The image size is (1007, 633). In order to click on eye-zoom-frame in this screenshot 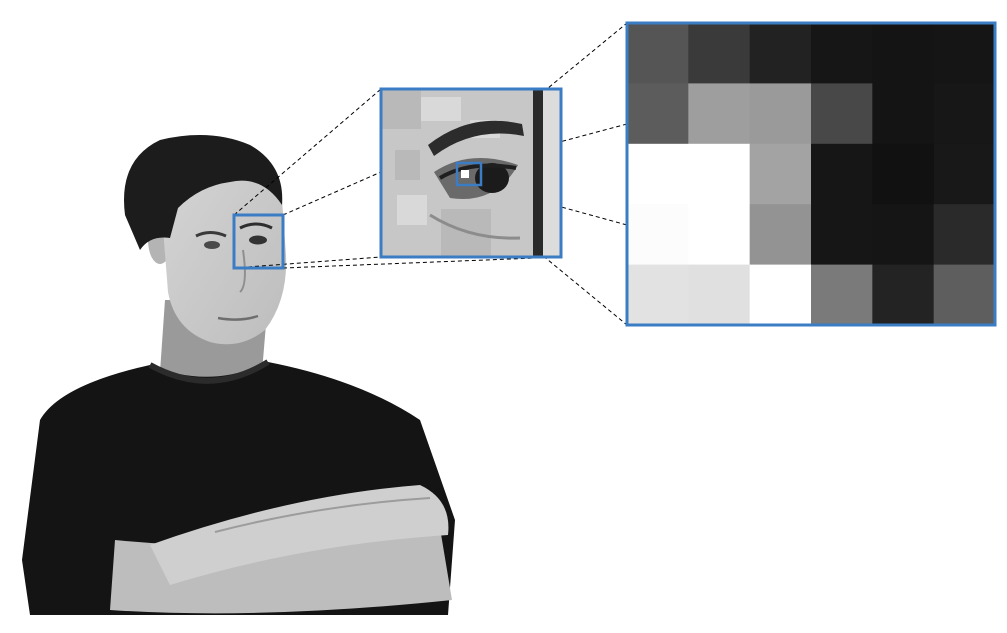, I will do `click(471, 173)`.